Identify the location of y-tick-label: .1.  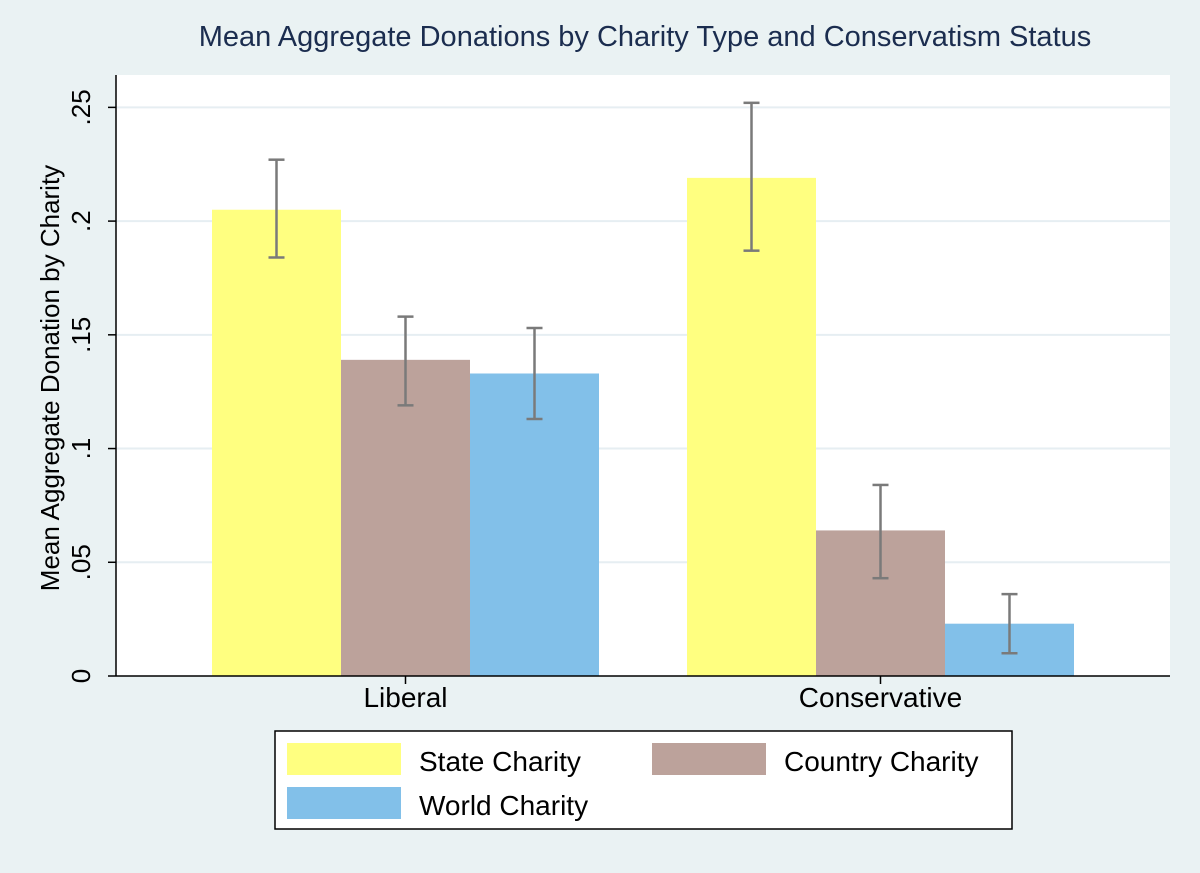
(81, 449).